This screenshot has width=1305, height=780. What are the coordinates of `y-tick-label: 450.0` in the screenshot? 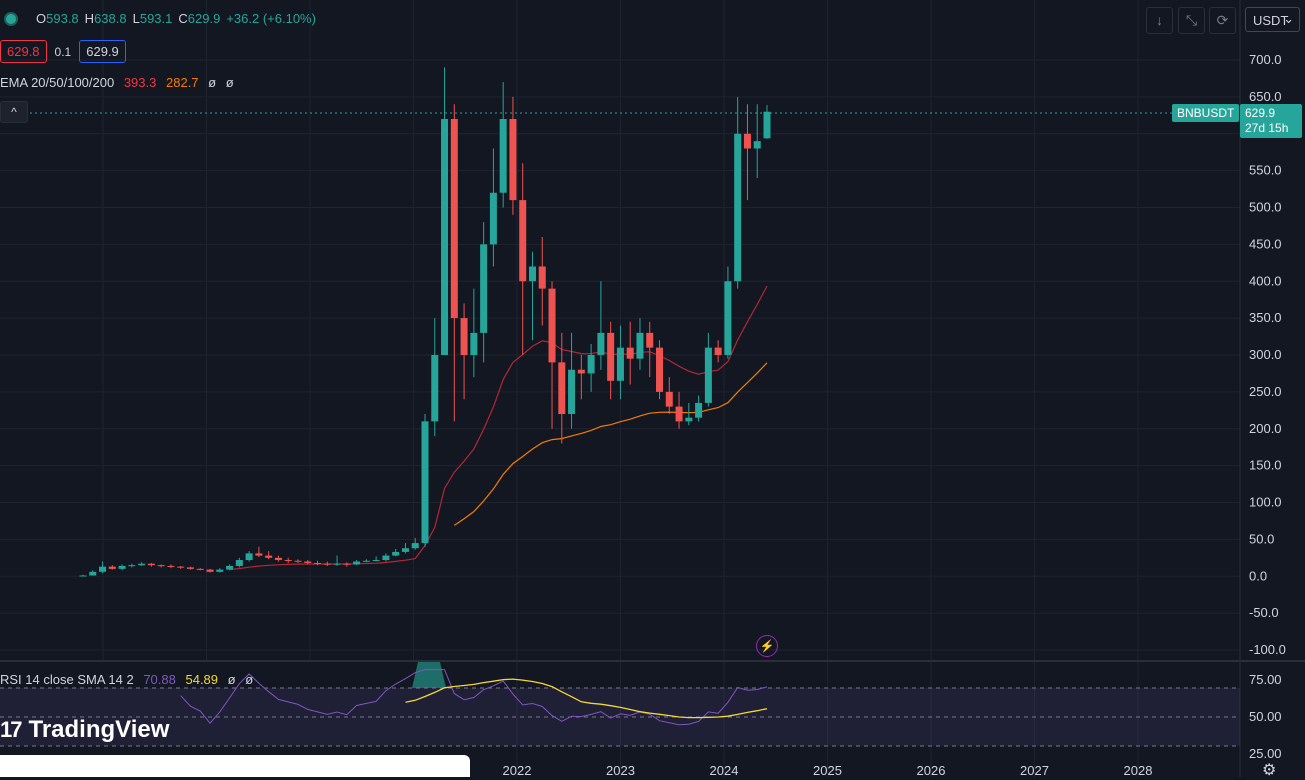 It's located at (1265, 243).